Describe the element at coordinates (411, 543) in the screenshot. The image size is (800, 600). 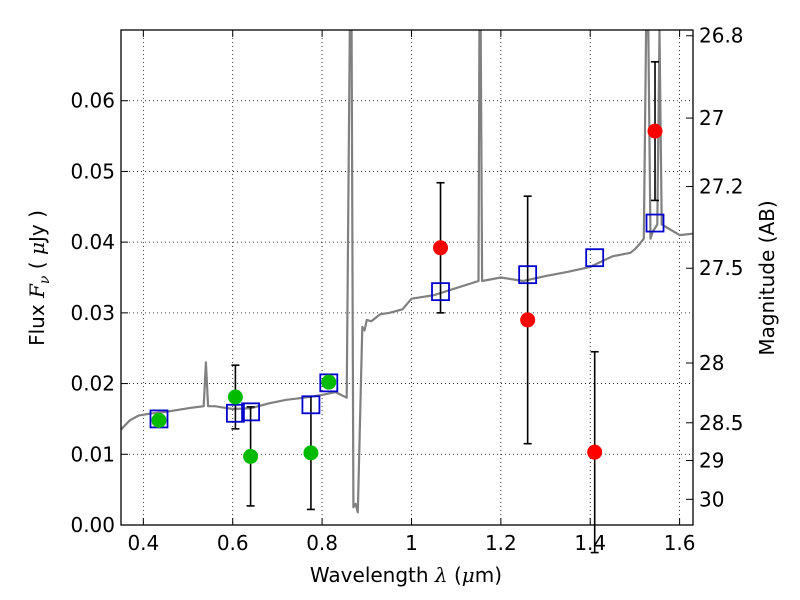
I see `x-tick-label: 1` at that location.